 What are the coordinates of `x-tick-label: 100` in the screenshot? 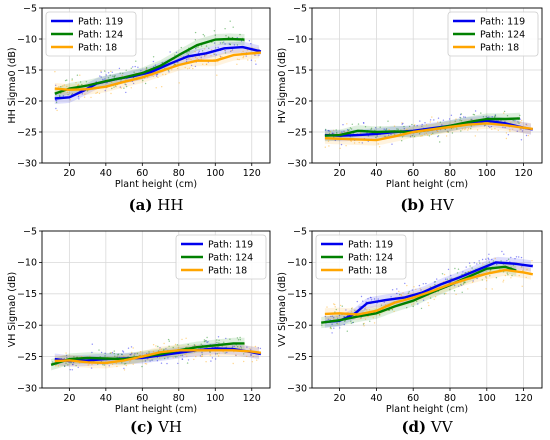 It's located at (215, 398).